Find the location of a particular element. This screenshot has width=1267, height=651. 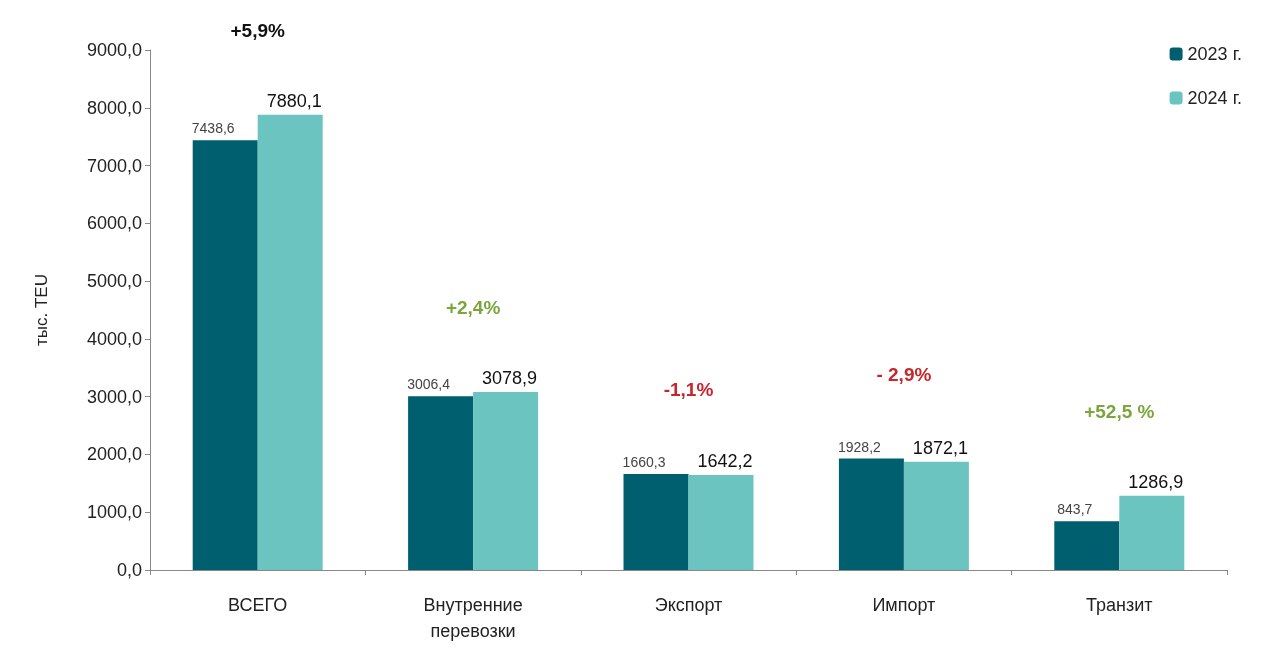

legend-label: 2024 г. is located at coordinates (1215, 98).